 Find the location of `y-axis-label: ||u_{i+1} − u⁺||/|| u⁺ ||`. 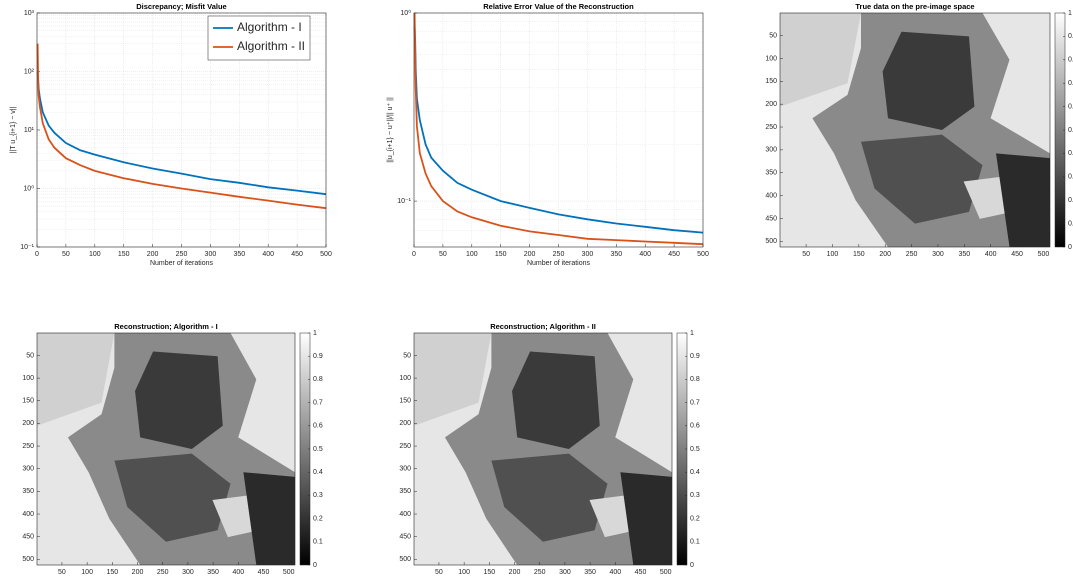

y-axis-label: ||u_{i+1} − u⁺||/|| u⁺ || is located at coordinates (390, 130).